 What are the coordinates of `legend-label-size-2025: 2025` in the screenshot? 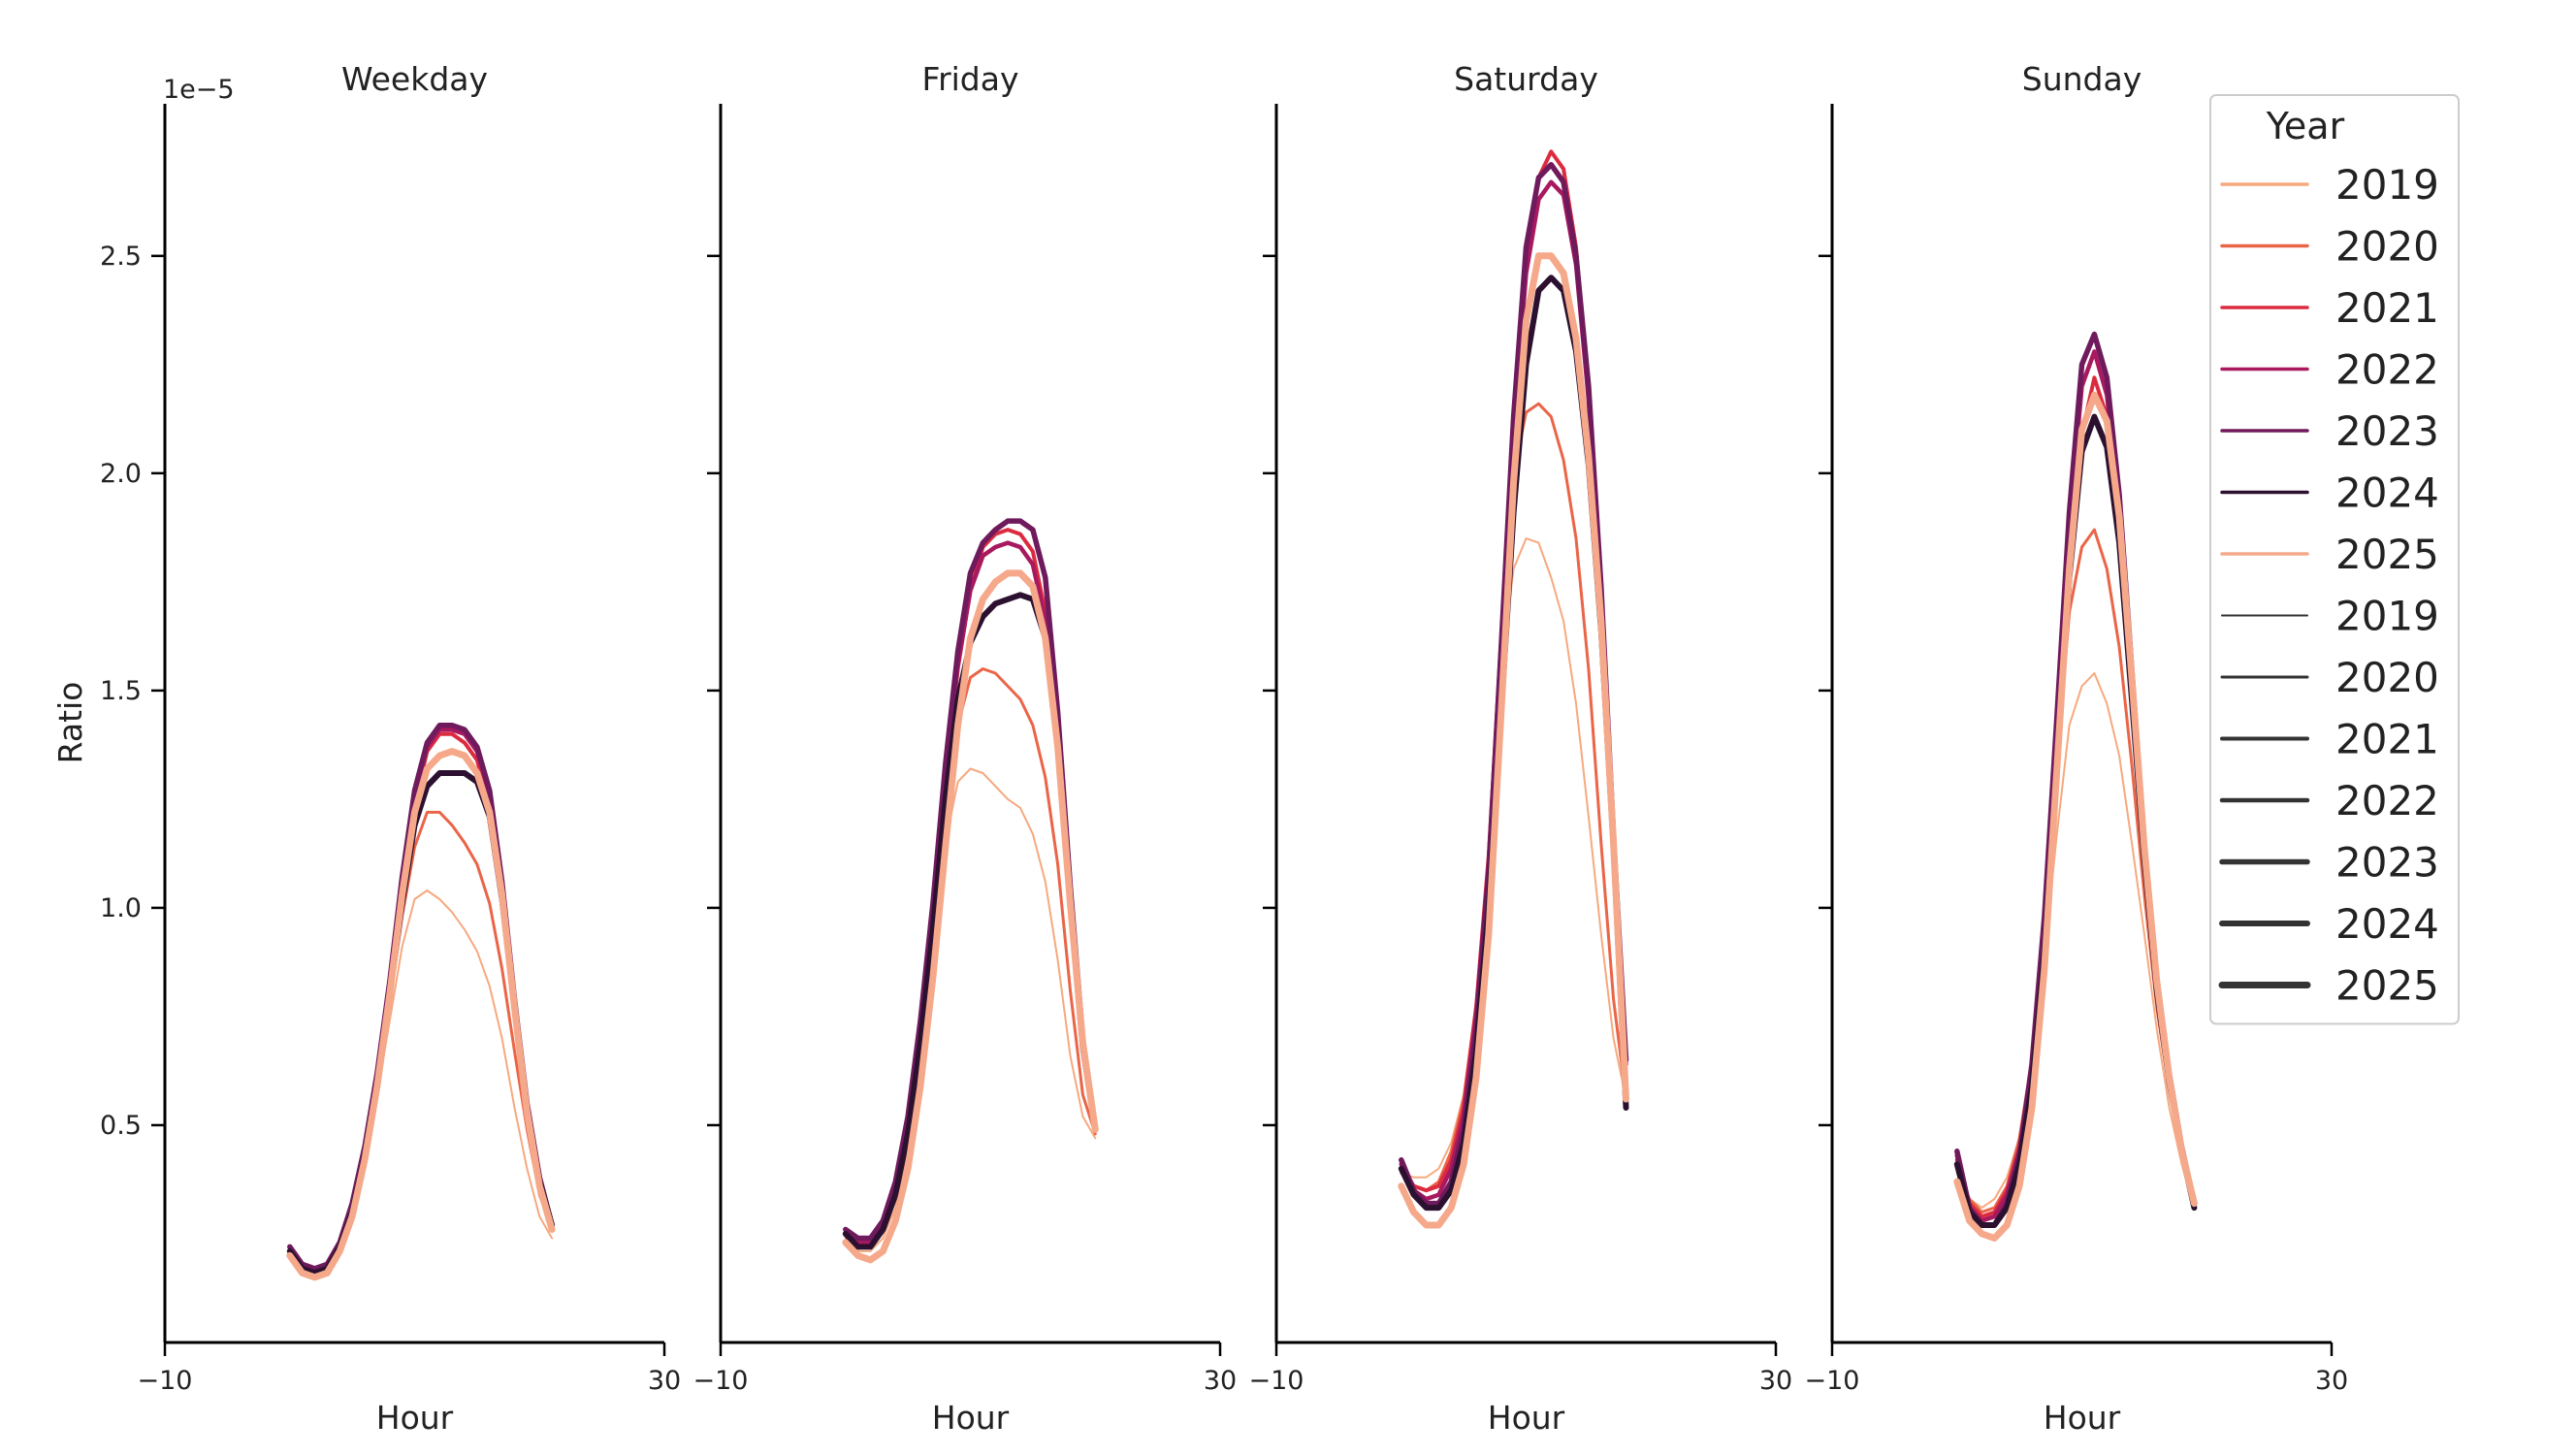 It's located at (2387, 986).